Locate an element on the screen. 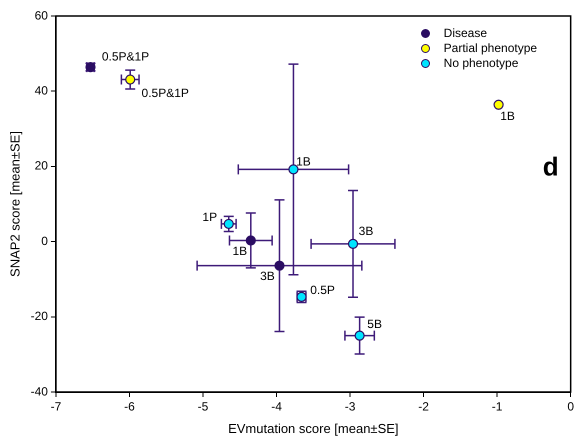 This screenshot has height=441, width=577. x-tick-label: -6 is located at coordinates (130, 407).